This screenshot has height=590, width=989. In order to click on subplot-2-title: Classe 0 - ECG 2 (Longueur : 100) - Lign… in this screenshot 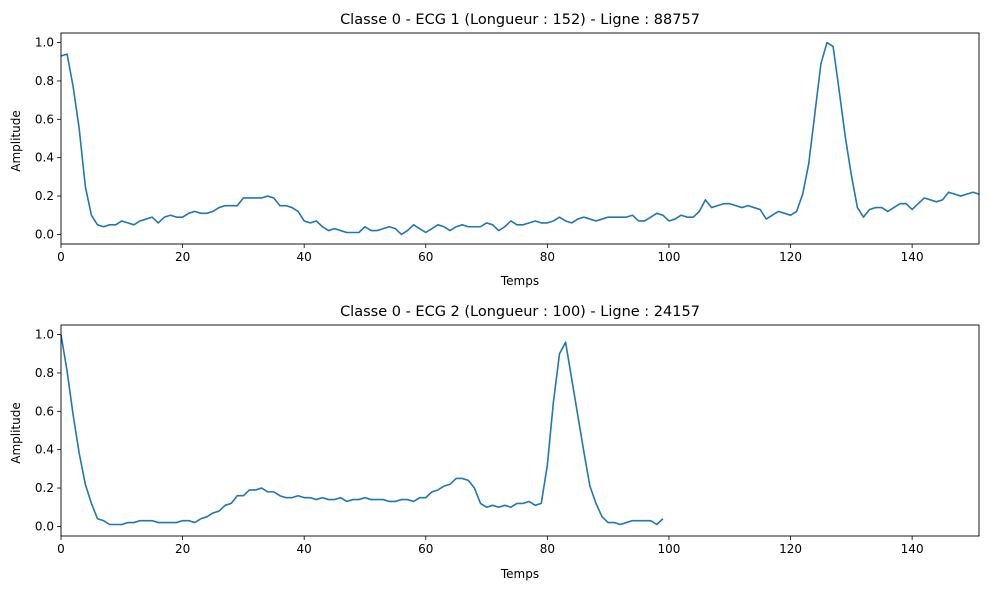, I will do `click(520, 312)`.